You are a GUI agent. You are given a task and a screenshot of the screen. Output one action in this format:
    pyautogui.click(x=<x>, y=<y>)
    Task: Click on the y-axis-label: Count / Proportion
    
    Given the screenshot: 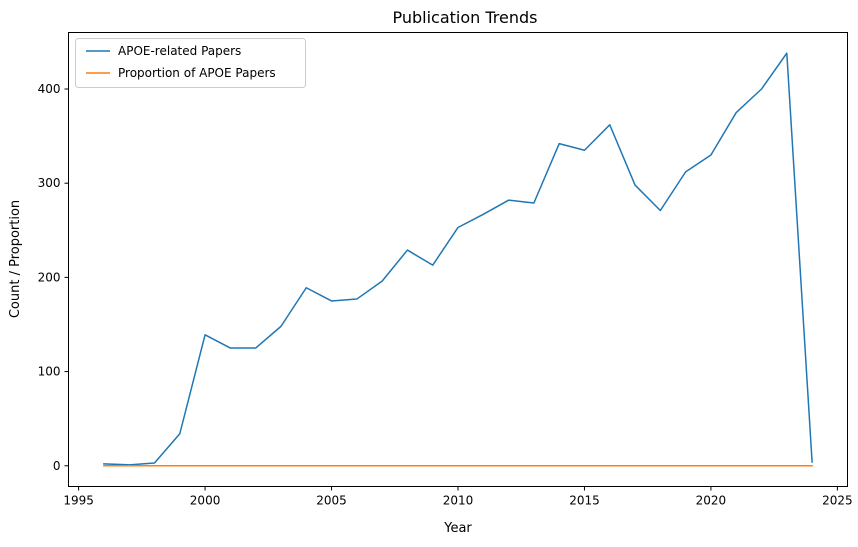 What is the action you would take?
    pyautogui.click(x=15, y=259)
    